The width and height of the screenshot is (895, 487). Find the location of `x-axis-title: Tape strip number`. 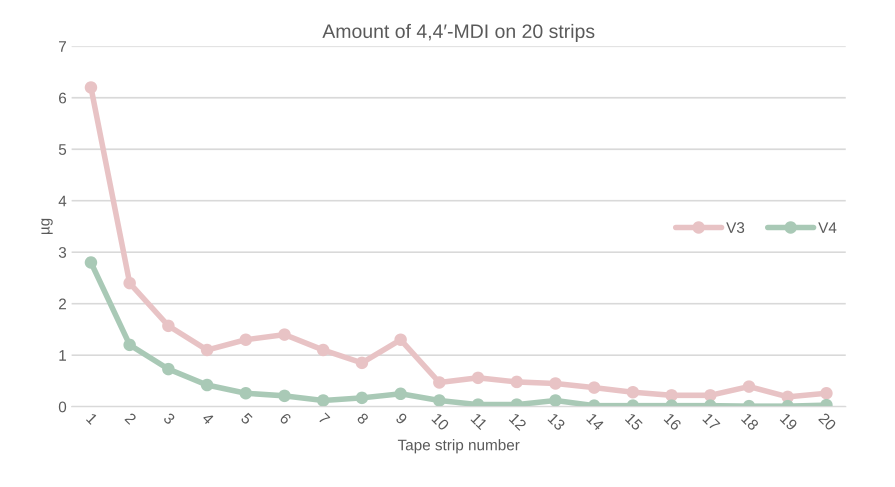

x-axis-title: Tape strip number is located at coordinates (459, 446).